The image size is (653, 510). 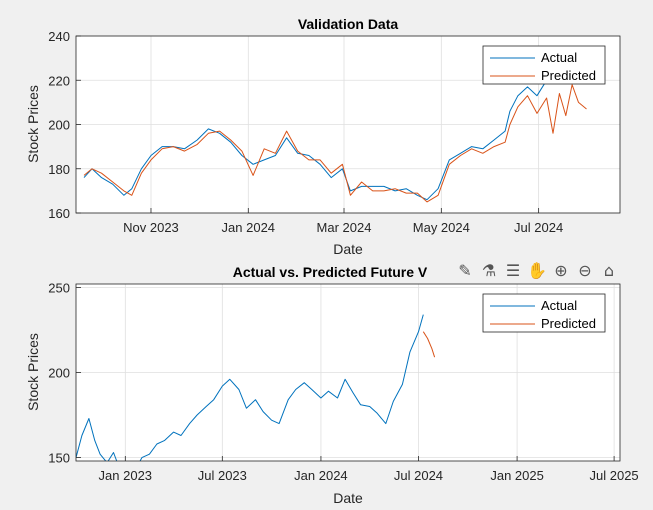 I want to click on y-ticks: 150 200 250, so click(x=64, y=373).